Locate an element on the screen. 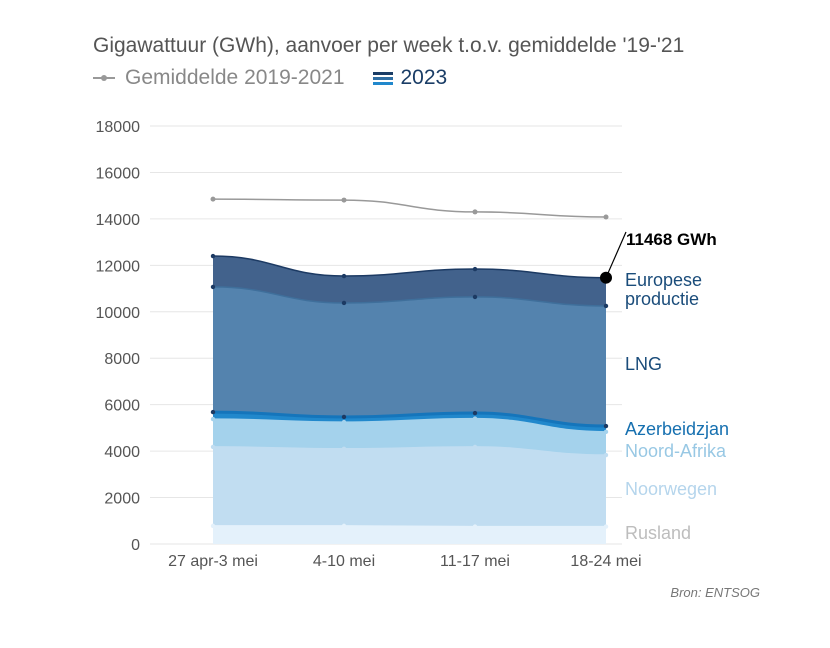 This screenshot has height=648, width=830. area-lng is located at coordinates (409, 356).